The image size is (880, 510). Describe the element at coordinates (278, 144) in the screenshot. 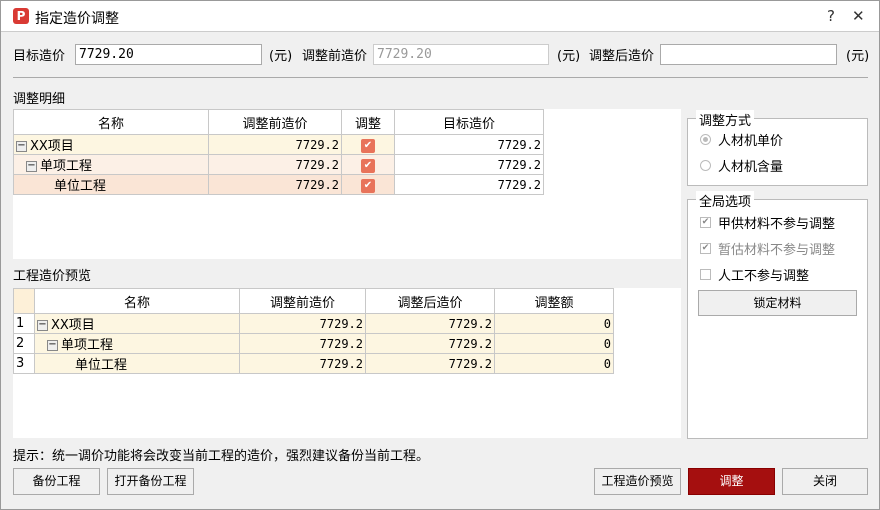

I see `table-row: − XX项目 7729.2 ✔ 7729.2` at that location.